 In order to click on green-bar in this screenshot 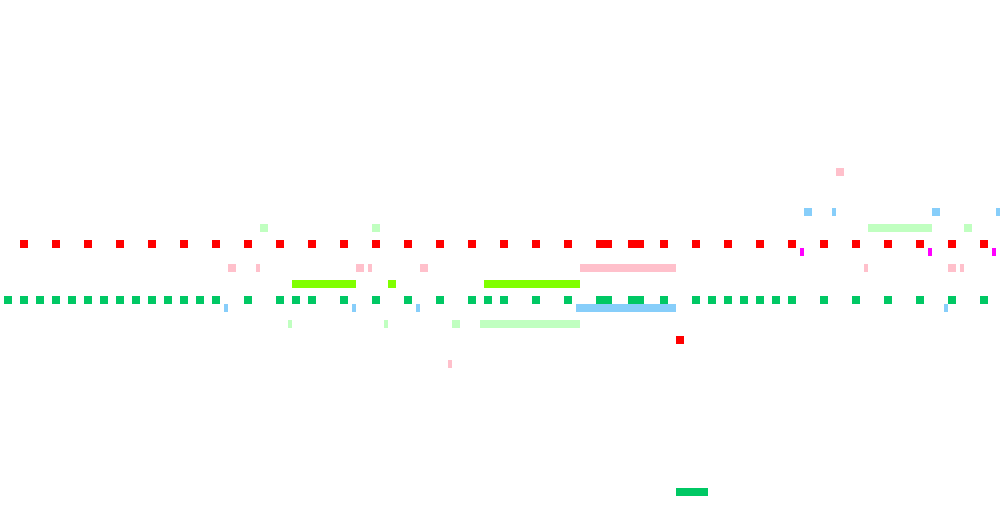, I will do `click(692, 492)`.